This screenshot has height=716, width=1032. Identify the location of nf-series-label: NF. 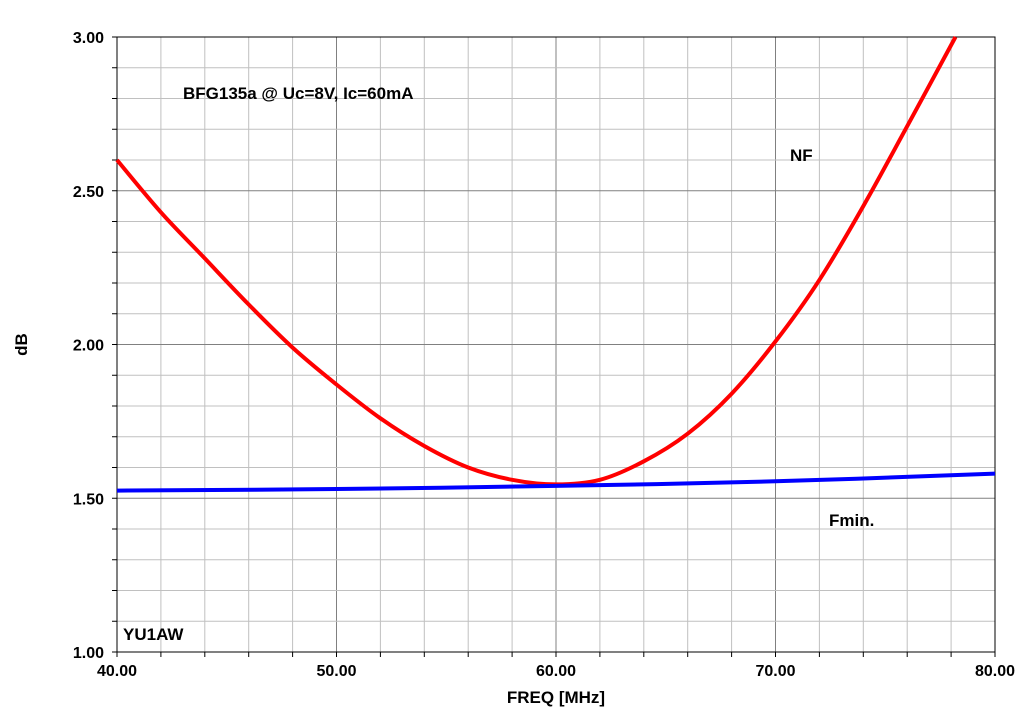
(801, 155).